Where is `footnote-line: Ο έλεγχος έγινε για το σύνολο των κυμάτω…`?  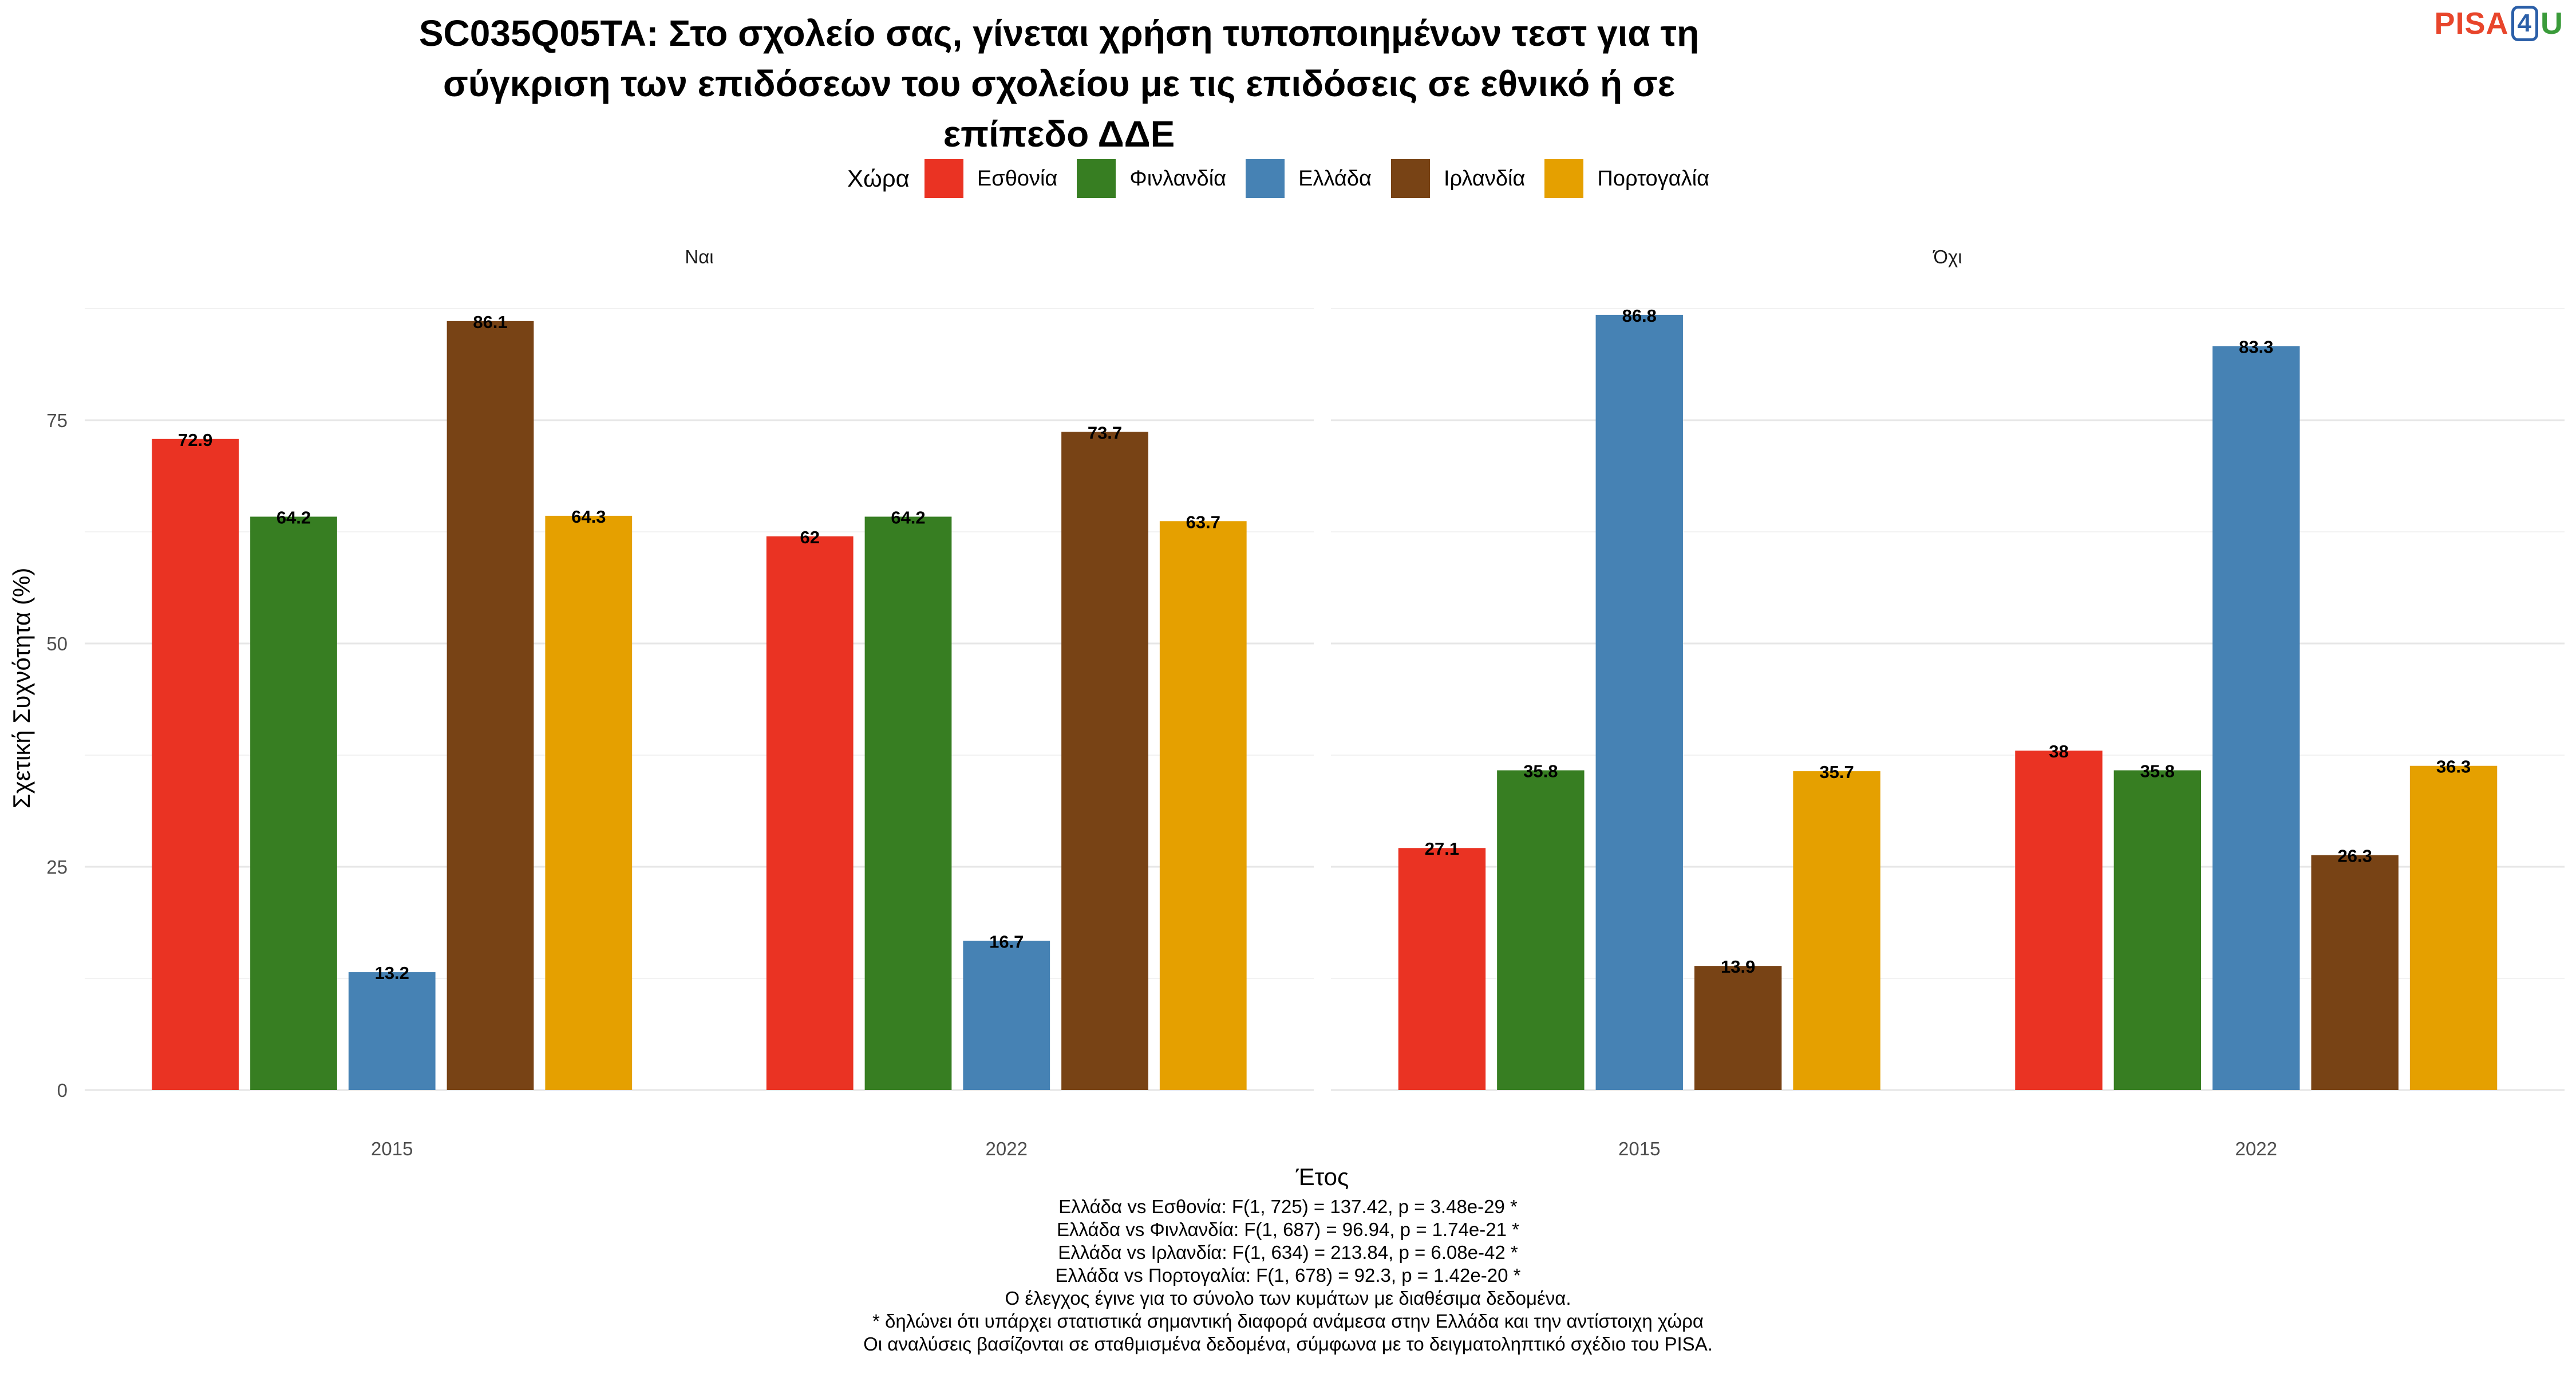
footnote-line: Ο έλεγχος έγινε για το σύνολο των κυμάτω… is located at coordinates (1288, 1298).